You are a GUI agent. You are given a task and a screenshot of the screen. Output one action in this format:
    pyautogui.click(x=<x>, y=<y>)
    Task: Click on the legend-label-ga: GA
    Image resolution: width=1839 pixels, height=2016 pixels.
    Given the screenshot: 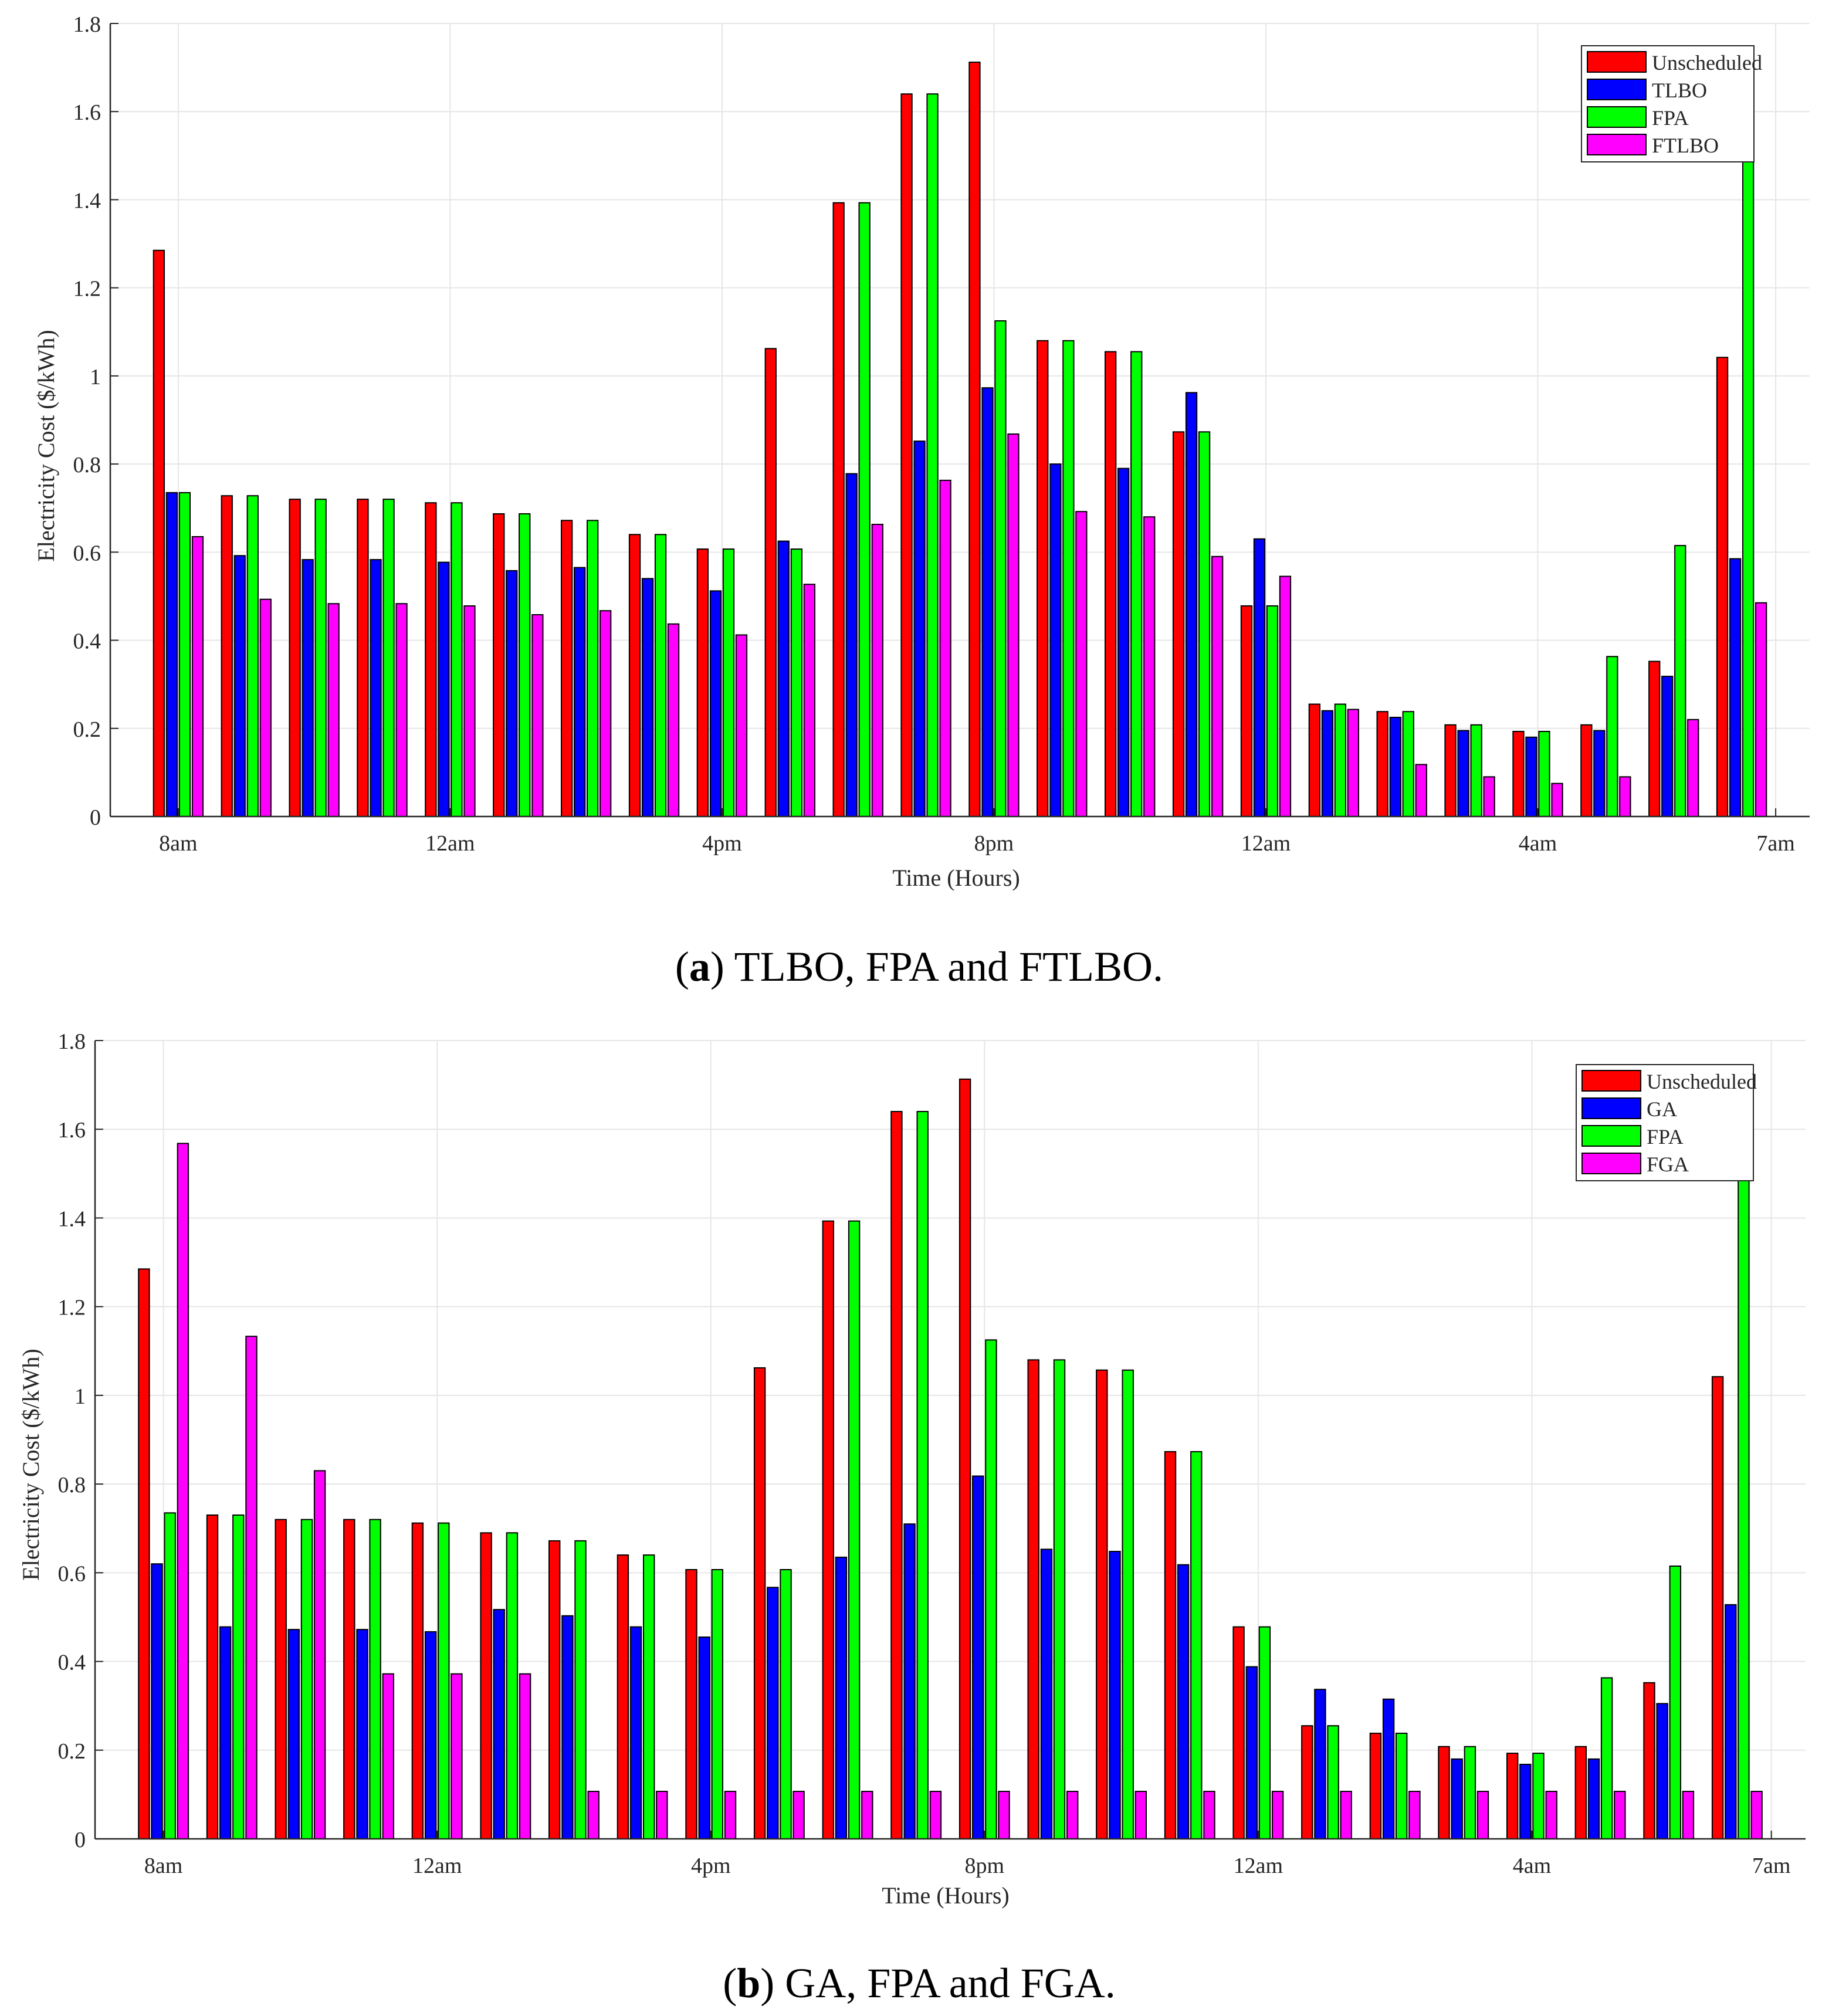 What is the action you would take?
    pyautogui.click(x=1662, y=1109)
    